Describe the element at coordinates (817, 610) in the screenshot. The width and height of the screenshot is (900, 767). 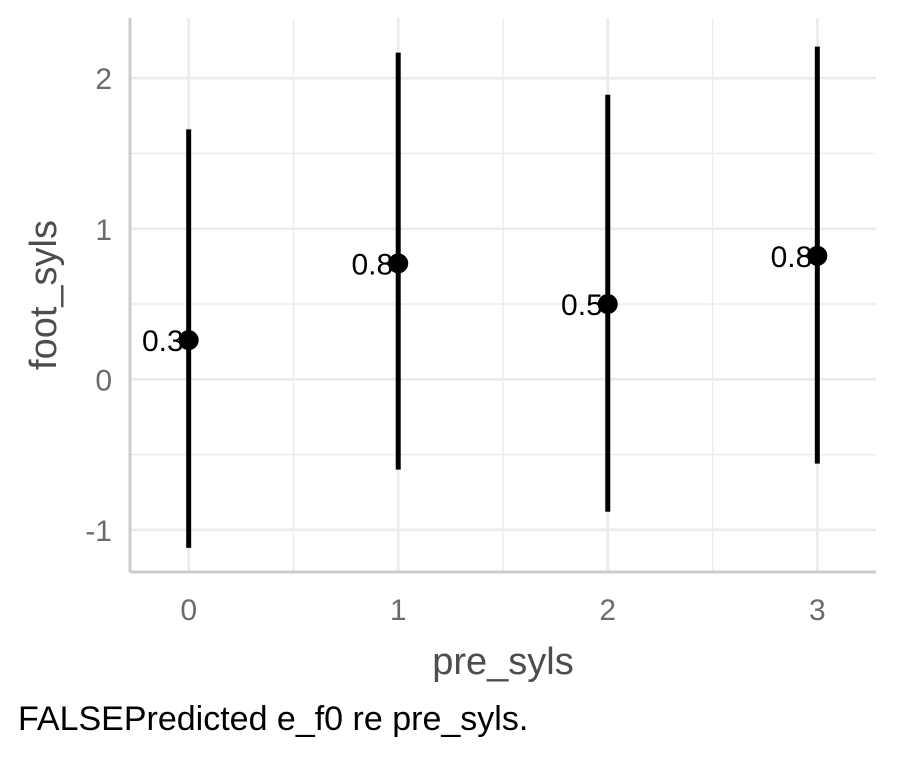
I see `x-tick-label: 3` at that location.